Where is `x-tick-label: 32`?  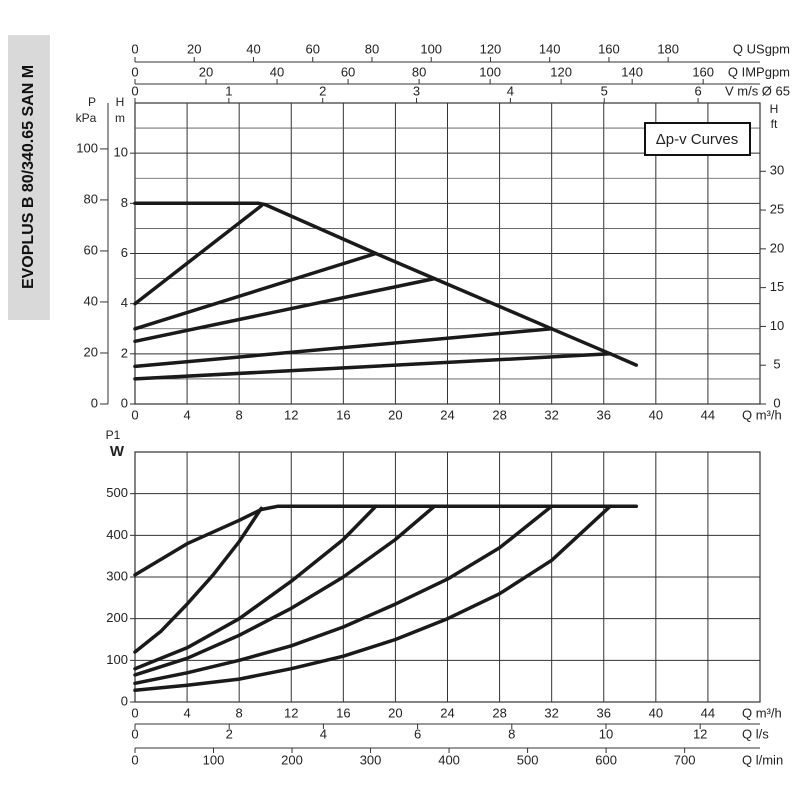
x-tick-label: 32 is located at coordinates (551, 414).